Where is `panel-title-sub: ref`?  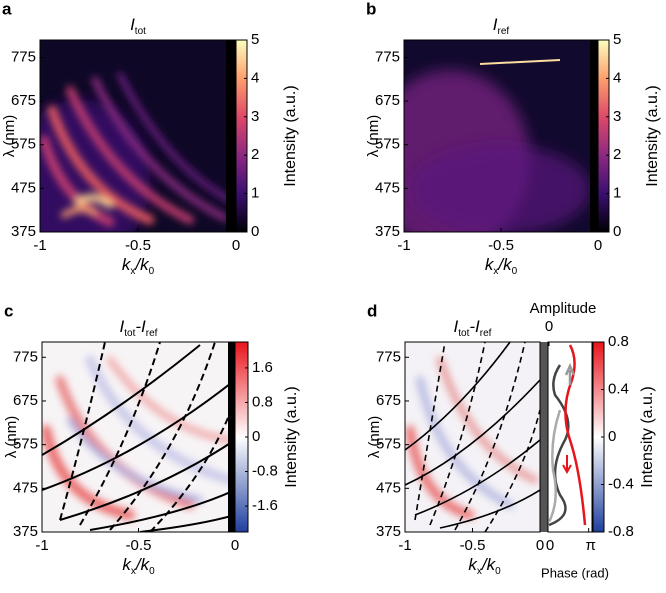 panel-title-sub: ref is located at coordinates (504, 31).